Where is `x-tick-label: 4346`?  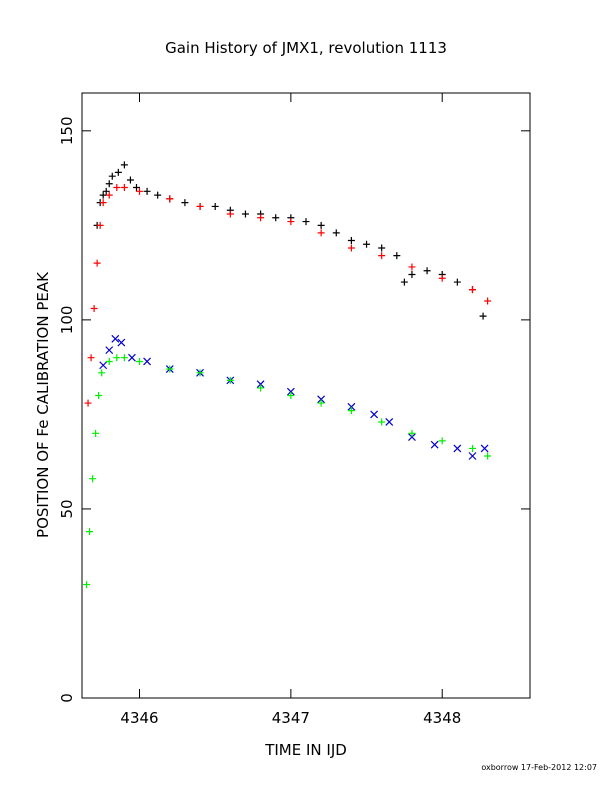
x-tick-label: 4346 is located at coordinates (139, 718).